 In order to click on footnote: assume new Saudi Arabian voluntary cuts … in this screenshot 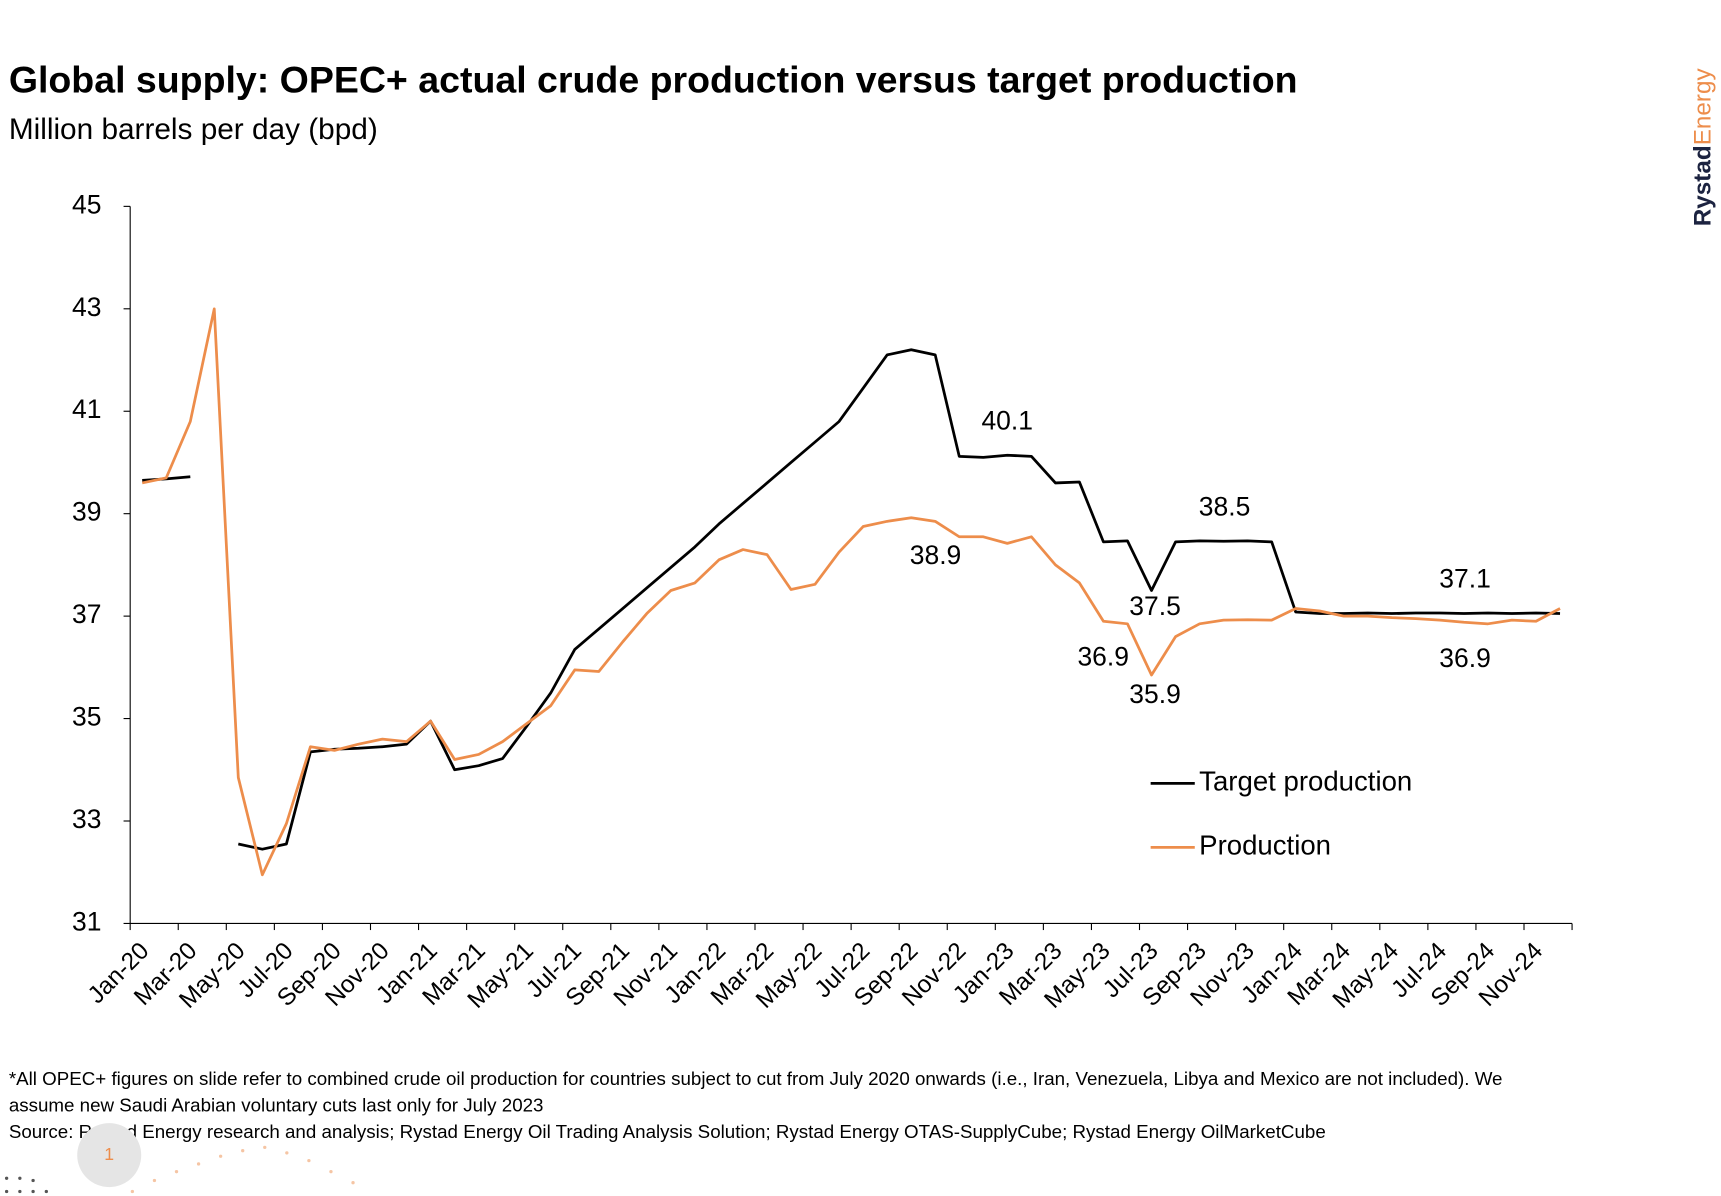, I will do `click(276, 1105)`.